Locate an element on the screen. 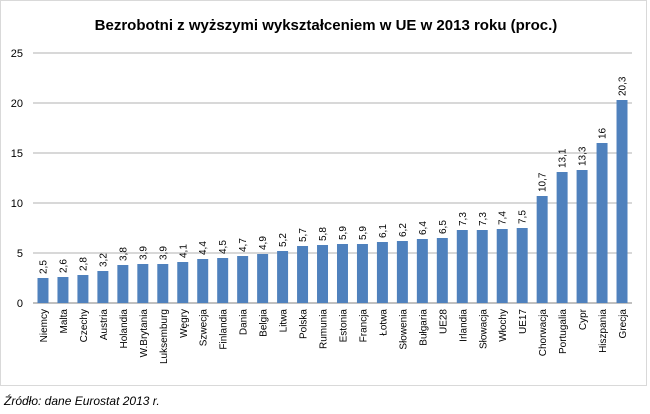  x-tick-label: Holandia is located at coordinates (124, 329).